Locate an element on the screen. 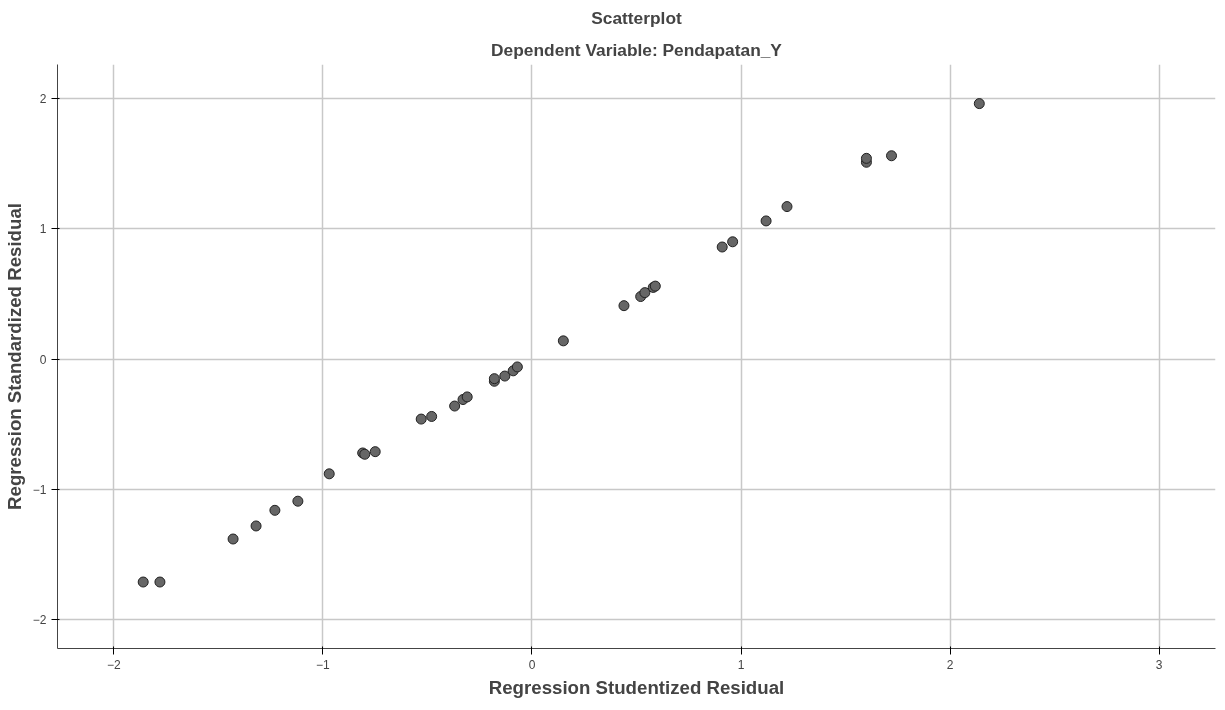 This screenshot has height=710, width=1225. x-axis-title: Regression Studentized Residual is located at coordinates (636, 687).